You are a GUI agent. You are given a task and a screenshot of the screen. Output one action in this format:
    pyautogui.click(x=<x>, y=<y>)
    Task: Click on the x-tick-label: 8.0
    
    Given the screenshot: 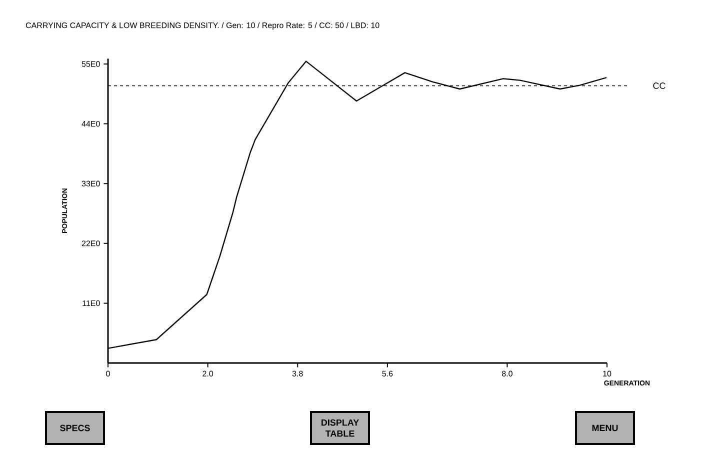 What is the action you would take?
    pyautogui.click(x=507, y=373)
    